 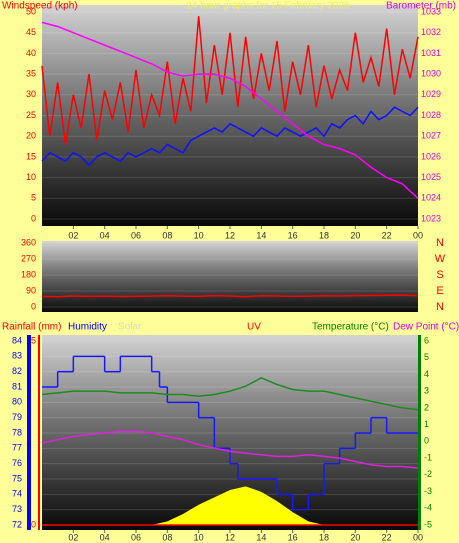 I want to click on y-tick-label: 90, so click(x=31, y=290).